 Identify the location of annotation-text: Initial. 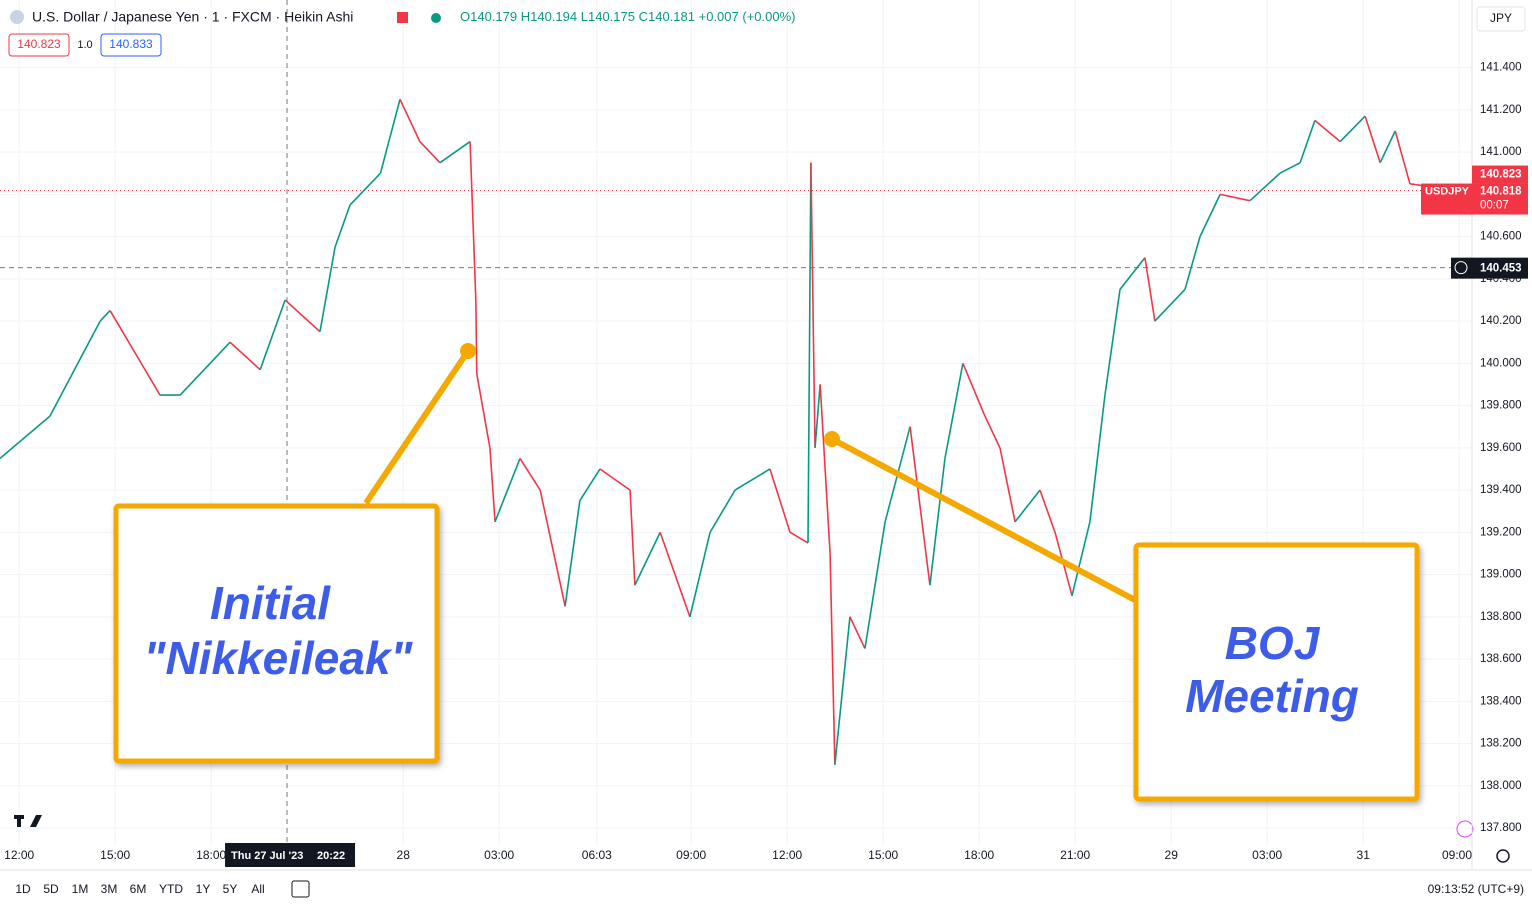
(270, 603).